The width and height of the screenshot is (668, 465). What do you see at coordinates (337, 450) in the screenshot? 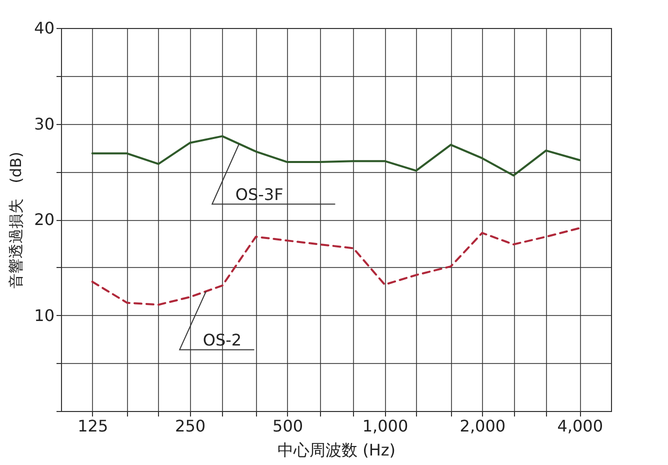
I see `x-axis-title: 中心周波数 (Hz)` at bounding box center [337, 450].